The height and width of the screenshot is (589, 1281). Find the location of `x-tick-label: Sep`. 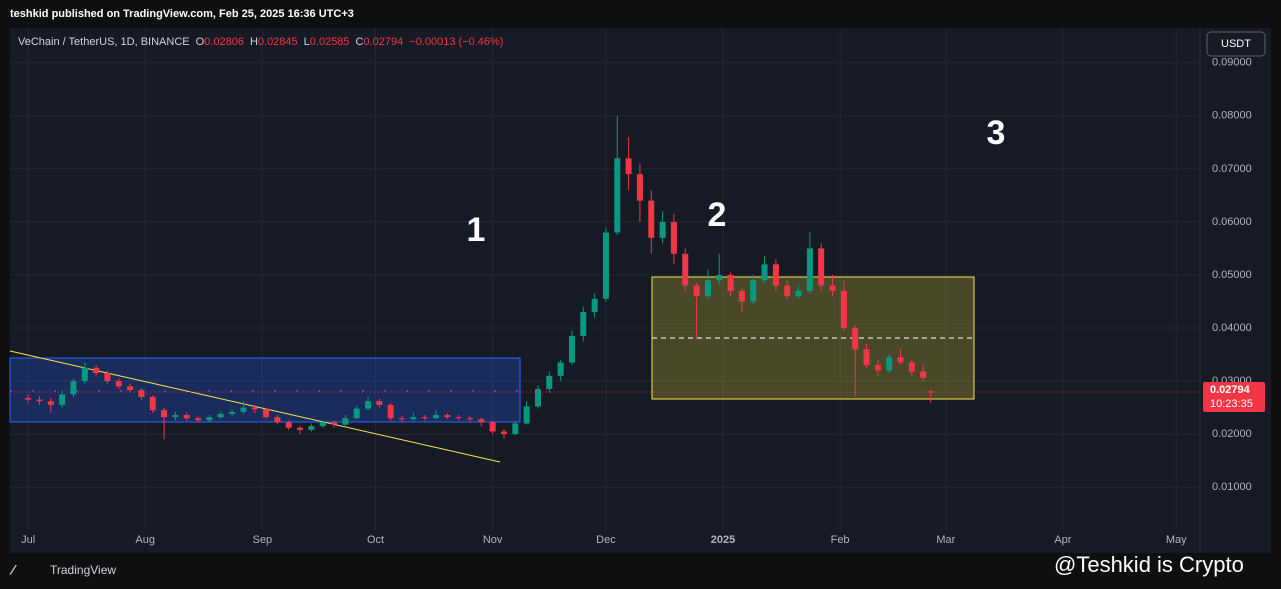

x-tick-label: Sep is located at coordinates (262, 540).